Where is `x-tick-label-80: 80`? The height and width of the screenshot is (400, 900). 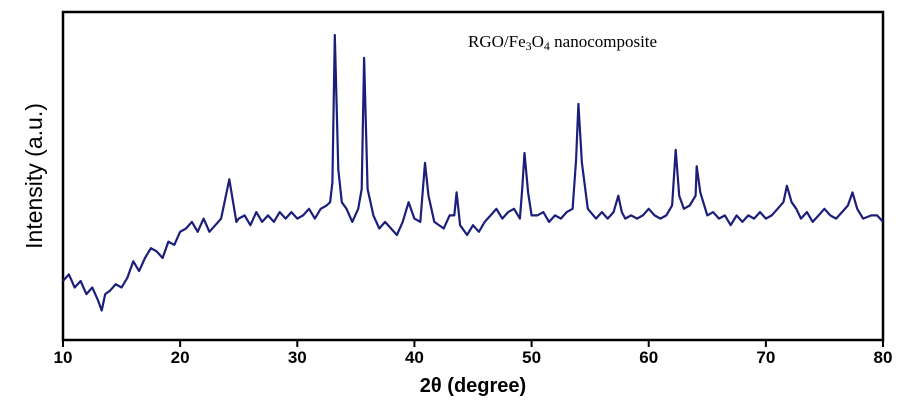
x-tick-label-80: 80 is located at coordinates (883, 357).